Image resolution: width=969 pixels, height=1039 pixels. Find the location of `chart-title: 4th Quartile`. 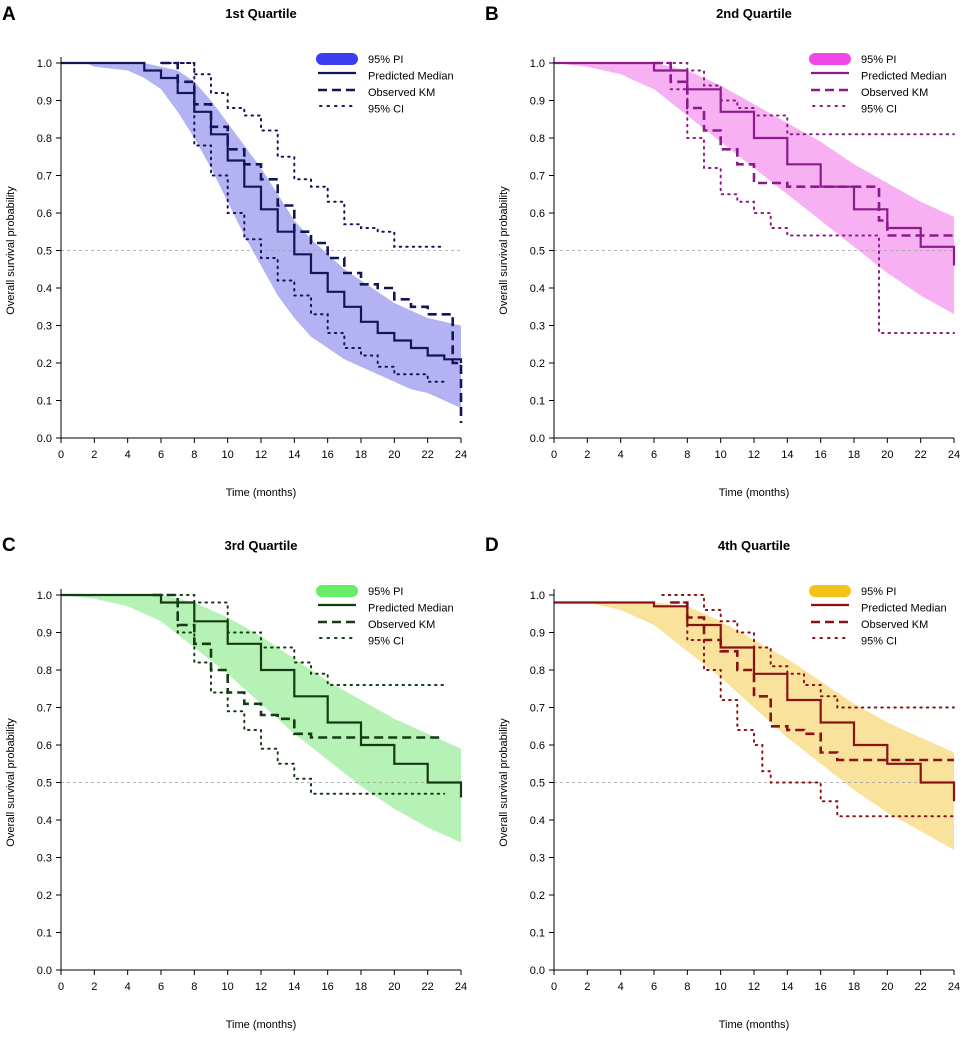

chart-title: 4th Quartile is located at coordinates (754, 545).